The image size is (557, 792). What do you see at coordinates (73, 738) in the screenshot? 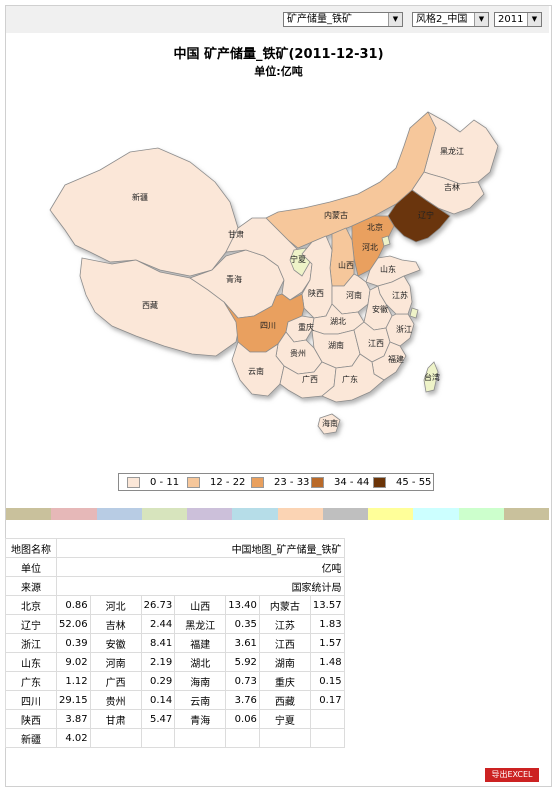
I see `table-cell: 4.02` at bounding box center [73, 738].